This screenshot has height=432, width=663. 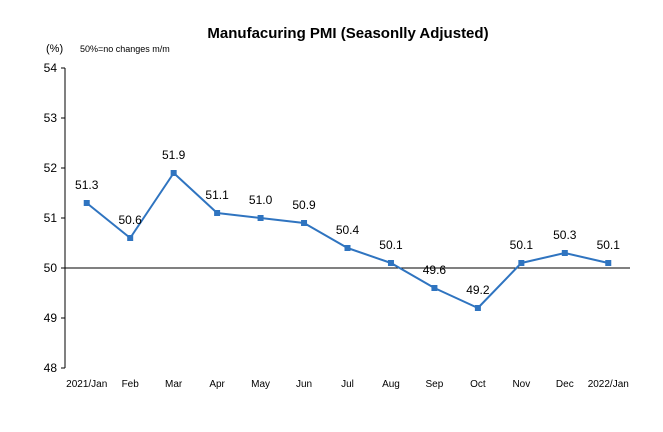 I want to click on x-tick-label: Dec, so click(x=565, y=384).